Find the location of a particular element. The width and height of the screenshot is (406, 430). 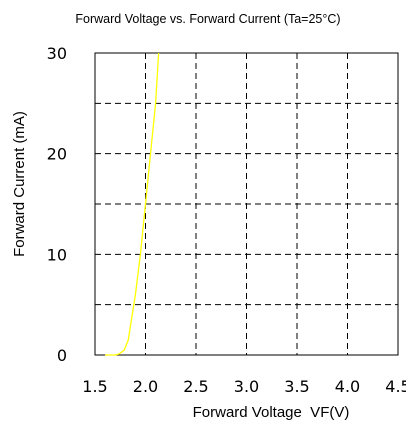

x-tick-labels: 1.5 2.0 2.5 3.0 3.5 4.0 4.5 is located at coordinates (244, 386).